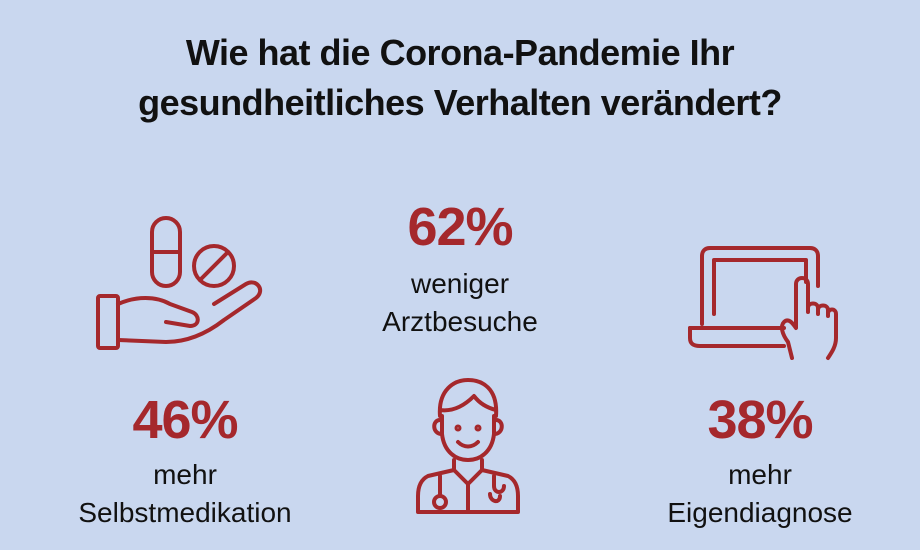  What do you see at coordinates (460, 321) in the screenshot?
I see `stat-line-2: Arztbesuche` at bounding box center [460, 321].